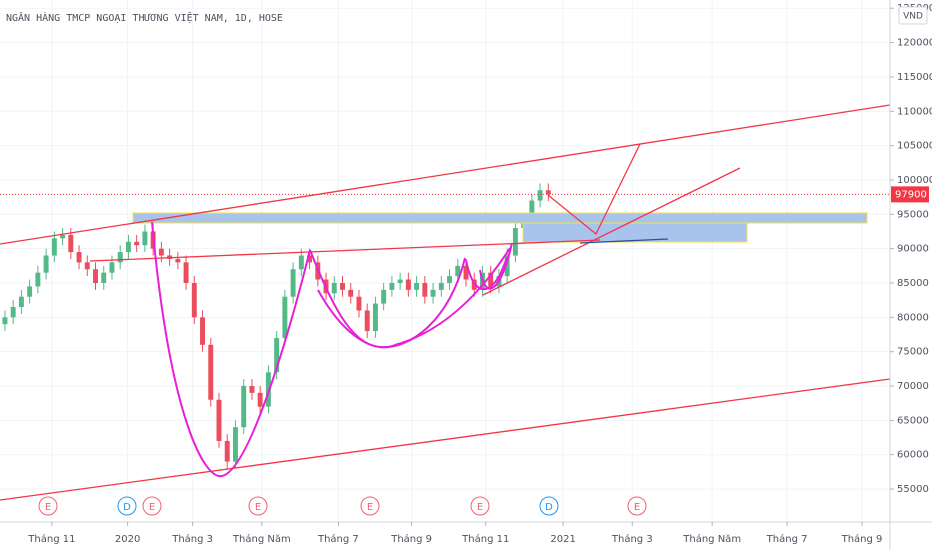 The width and height of the screenshot is (932, 550). Describe the element at coordinates (338, 539) in the screenshot. I see `x-tick-label: Tháng 7` at that location.